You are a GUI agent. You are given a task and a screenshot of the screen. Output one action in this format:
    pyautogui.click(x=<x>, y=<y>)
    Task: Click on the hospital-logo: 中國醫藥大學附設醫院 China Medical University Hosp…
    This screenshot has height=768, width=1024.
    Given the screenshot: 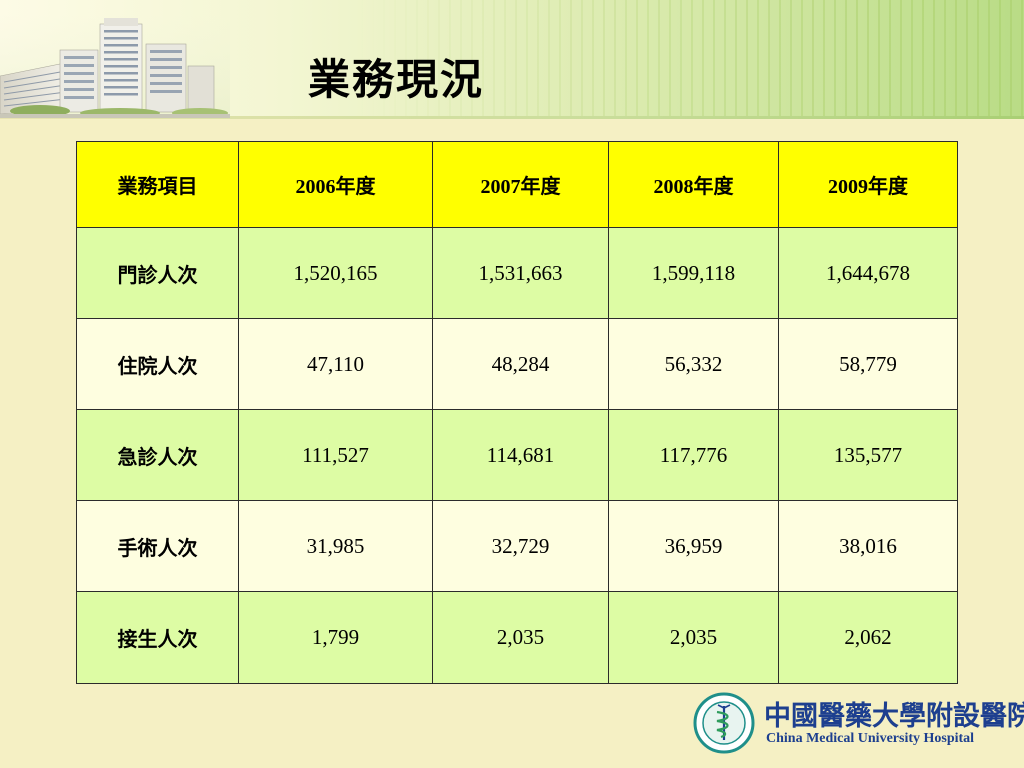 What is the action you would take?
    pyautogui.click(x=856, y=725)
    